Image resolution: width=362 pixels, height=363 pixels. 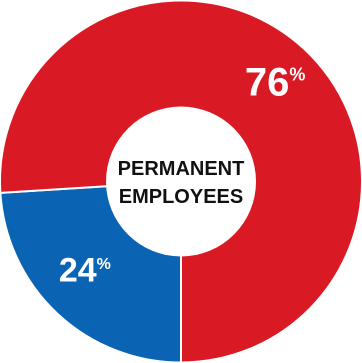 I want to click on slice-value-label-24: 24%, so click(x=85, y=271).